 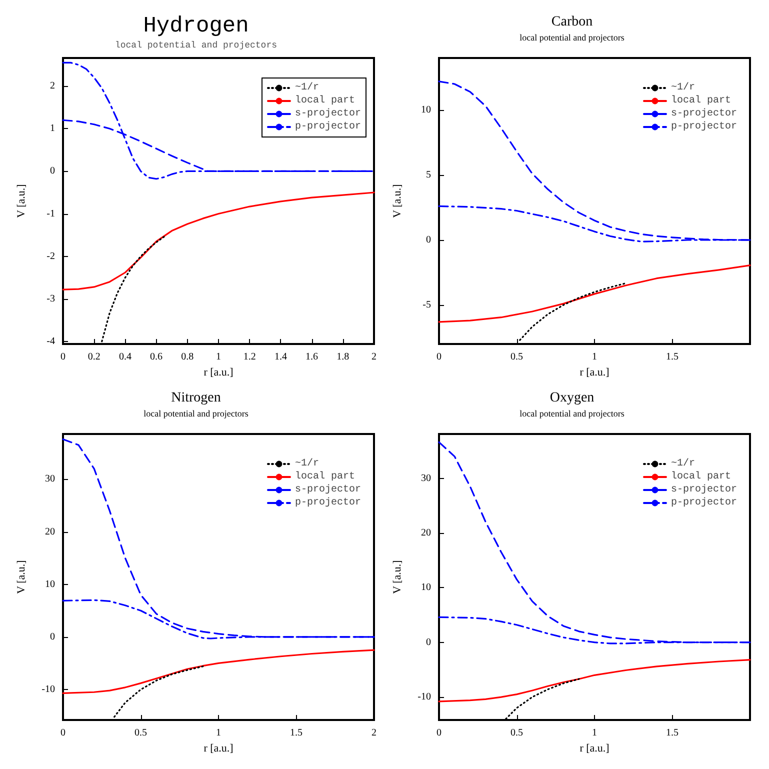 What do you see at coordinates (50, 298) in the screenshot?
I see `y-tick-label: -3` at bounding box center [50, 298].